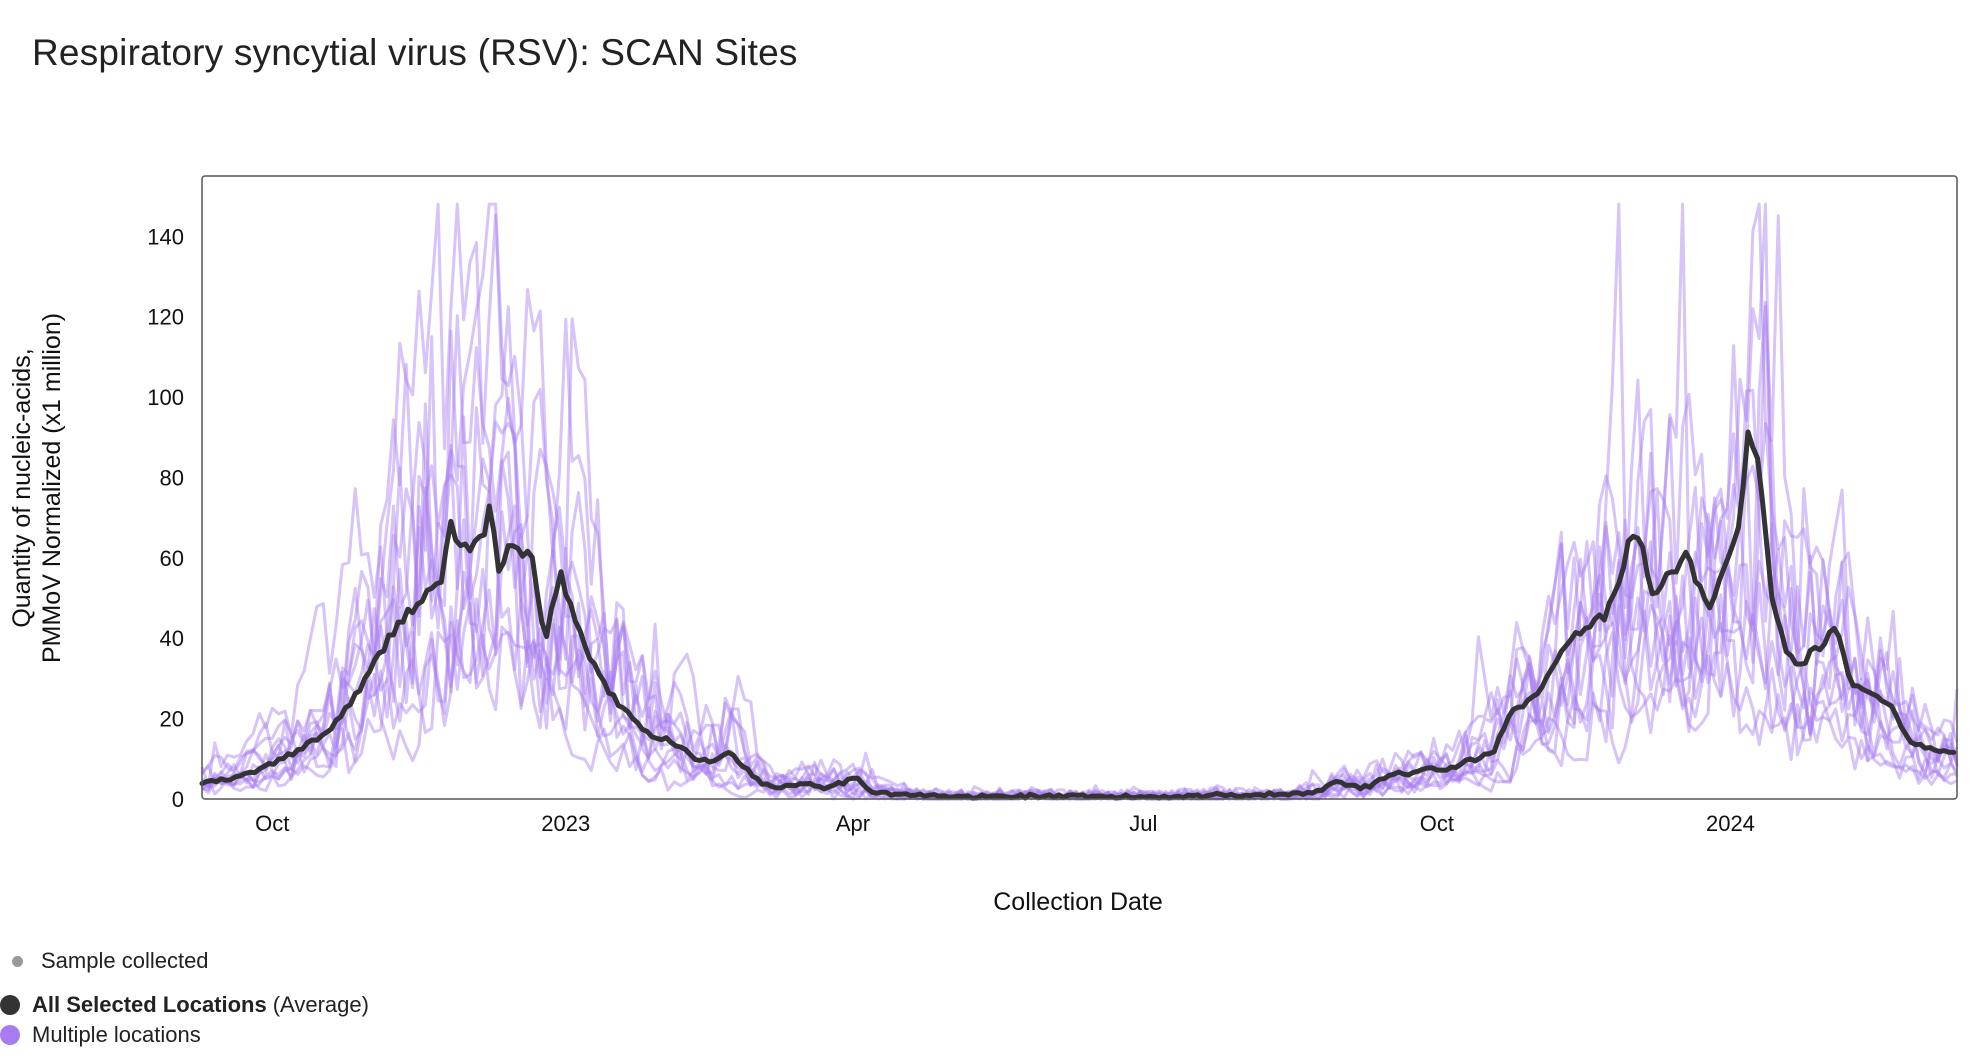 The width and height of the screenshot is (1984, 1060). Describe the element at coordinates (178, 799) in the screenshot. I see `y-tick-label: 0` at that location.